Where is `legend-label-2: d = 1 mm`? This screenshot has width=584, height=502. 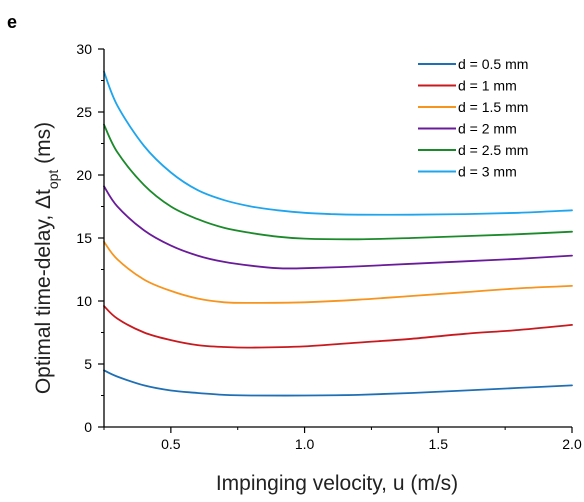
legend-label-2: d = 1 mm is located at coordinates (487, 86).